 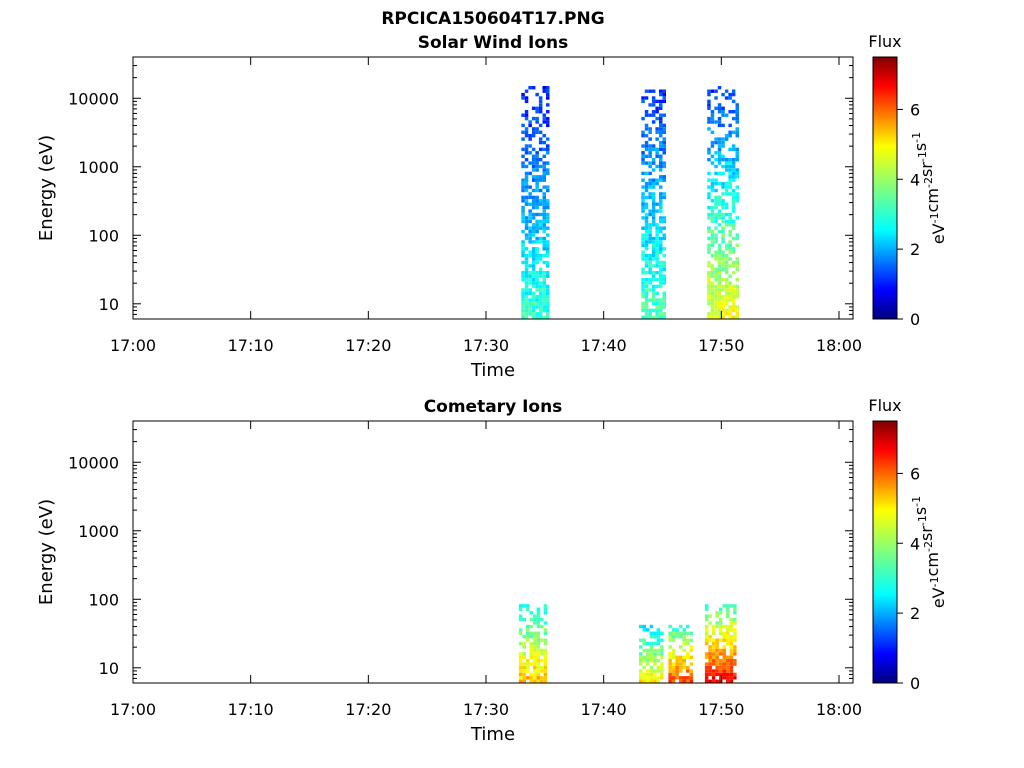 What do you see at coordinates (46, 552) in the screenshot?
I see `cometary-ylabel: Energy (eV)` at bounding box center [46, 552].